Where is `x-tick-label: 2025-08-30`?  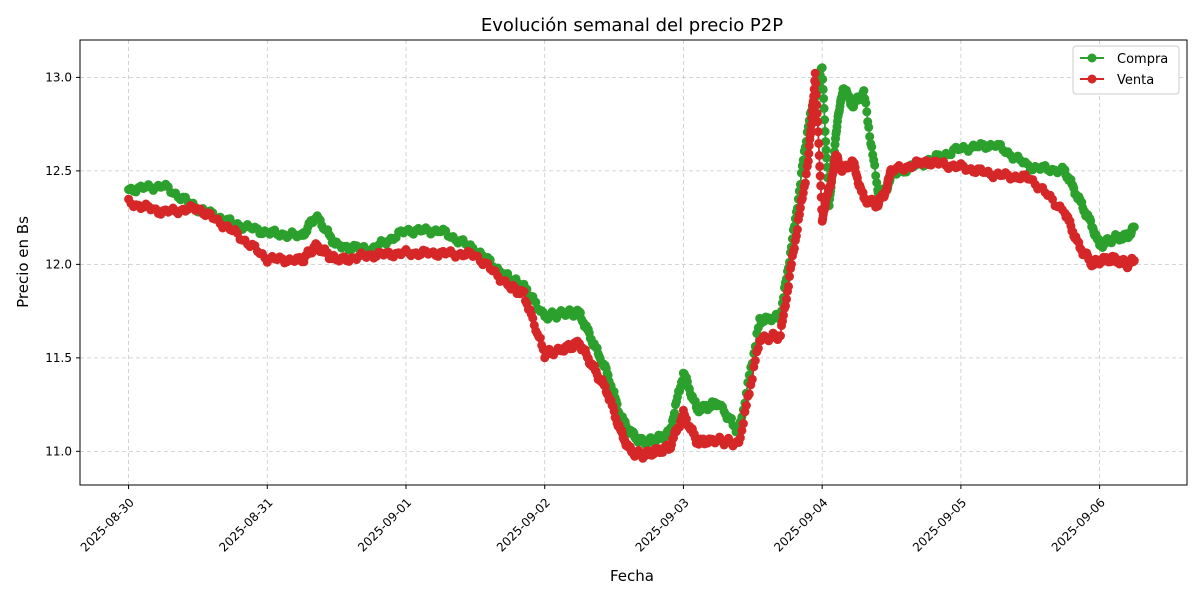
x-tick-label: 2025-08-30 is located at coordinates (107, 524).